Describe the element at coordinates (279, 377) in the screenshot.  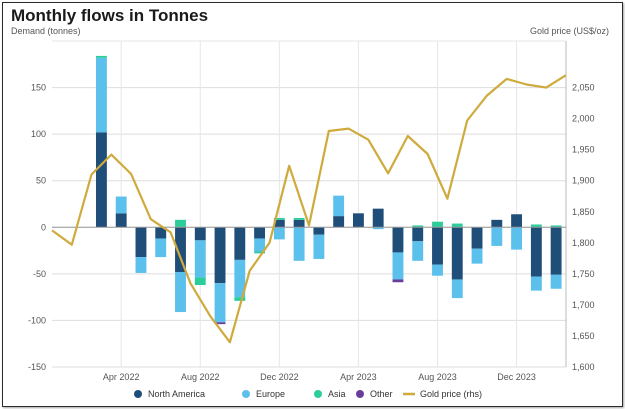
I see `x-tick-label: Dec 2022` at that location.